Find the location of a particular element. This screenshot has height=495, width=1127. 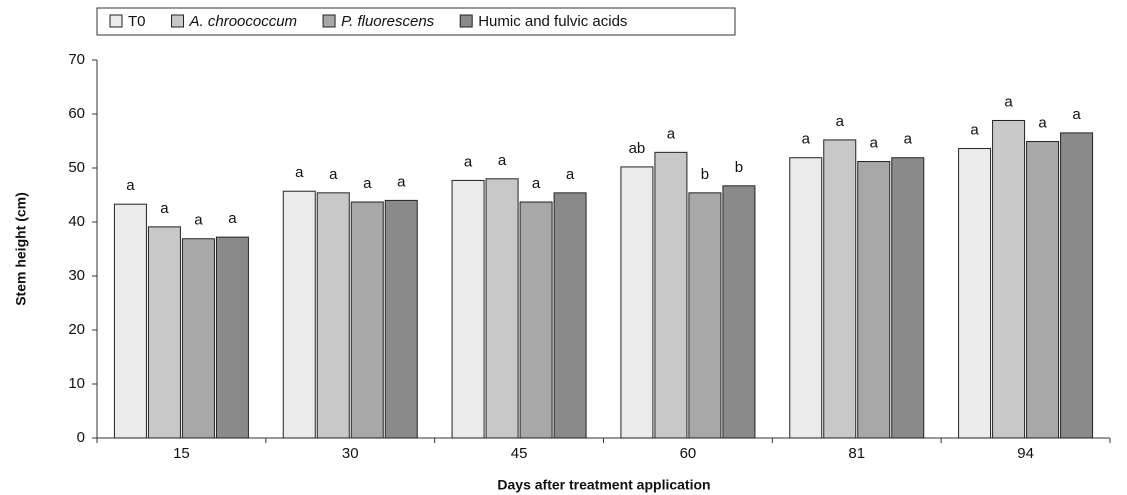

y-tick-label: 0 is located at coordinates (81, 437).